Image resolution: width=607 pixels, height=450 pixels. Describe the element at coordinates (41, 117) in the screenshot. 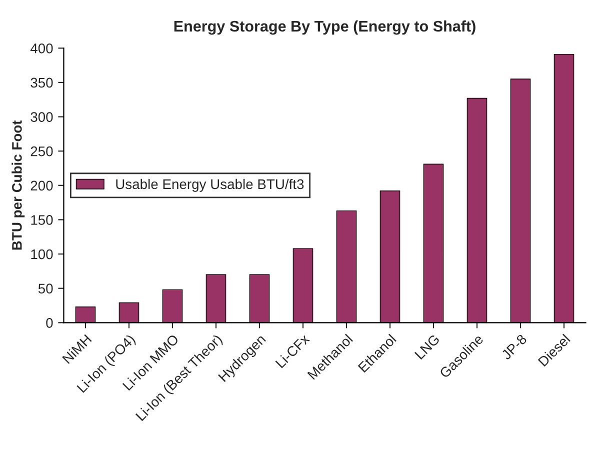

I see `y-tick-label: 300` at that location.